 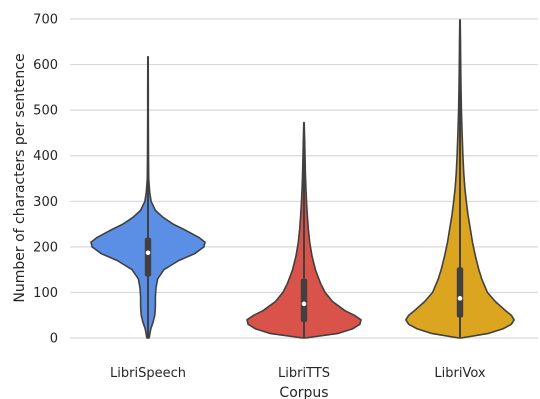 What do you see at coordinates (460, 292) in the screenshot?
I see `iqr-box-librivox` at bounding box center [460, 292].